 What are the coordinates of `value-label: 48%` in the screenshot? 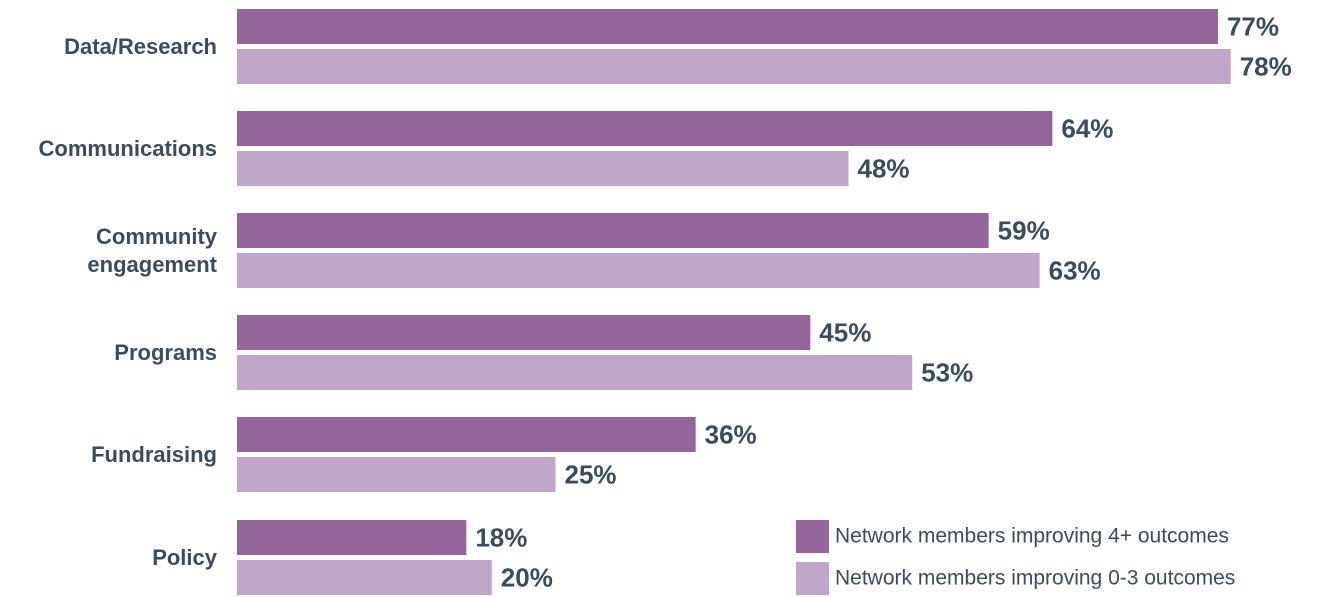 It's located at (884, 168).